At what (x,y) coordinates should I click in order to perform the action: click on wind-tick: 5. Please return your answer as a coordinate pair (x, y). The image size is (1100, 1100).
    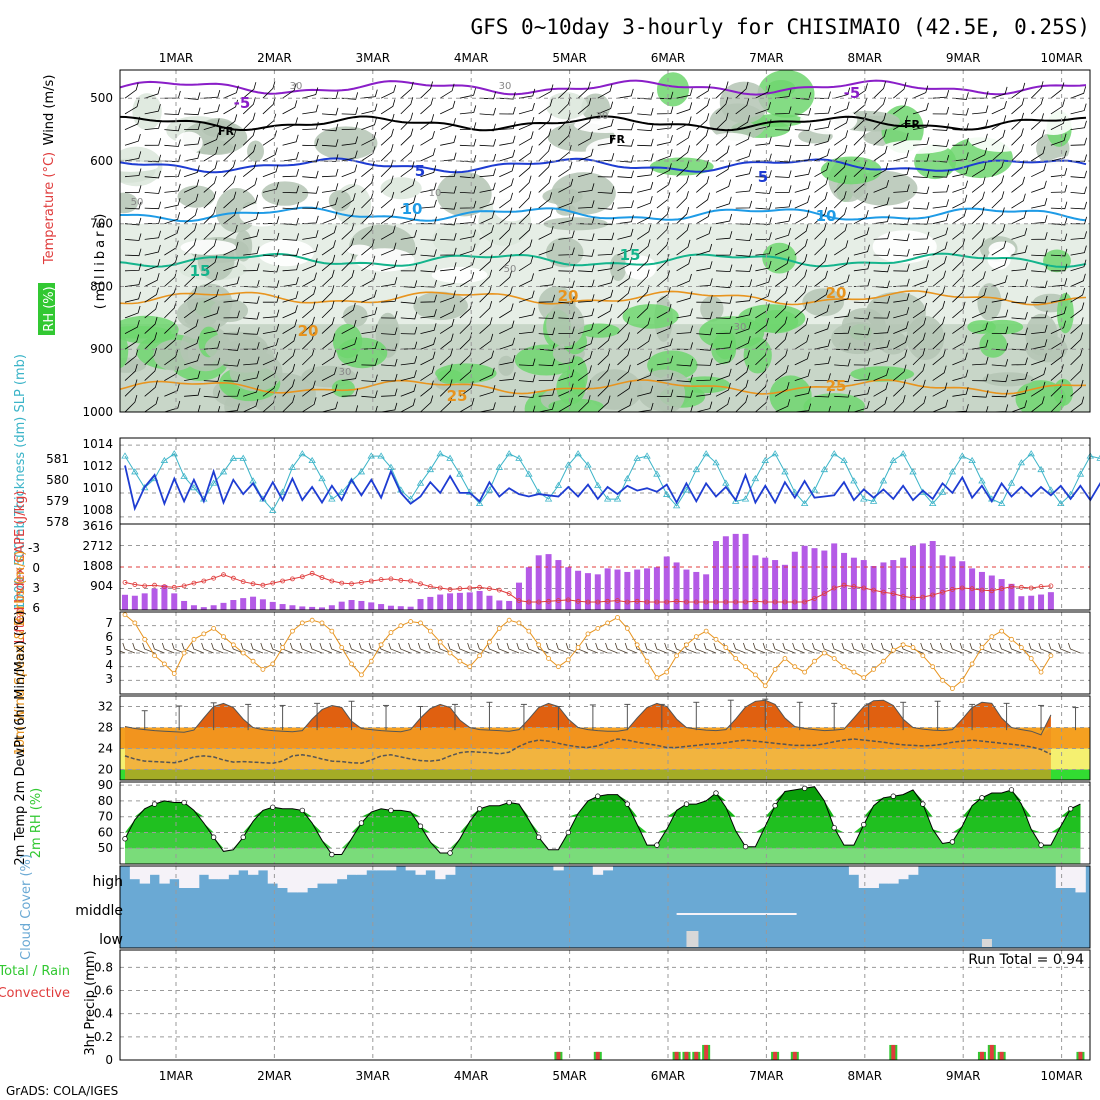
    Looking at the image, I should click on (109, 651).